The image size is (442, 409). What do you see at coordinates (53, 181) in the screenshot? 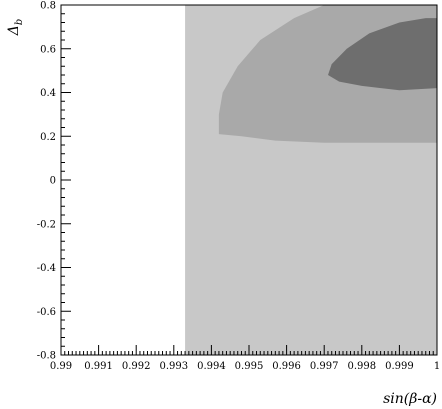
I see `y-tick-label: 0` at bounding box center [53, 181].